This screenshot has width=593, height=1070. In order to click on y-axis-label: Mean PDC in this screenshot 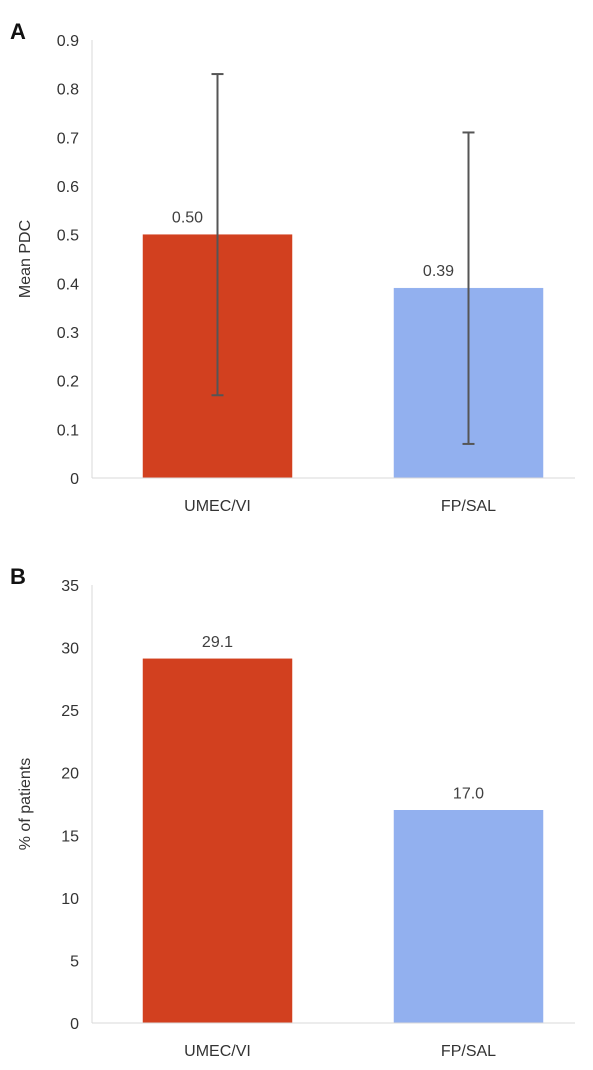, I will do `click(25, 259)`.